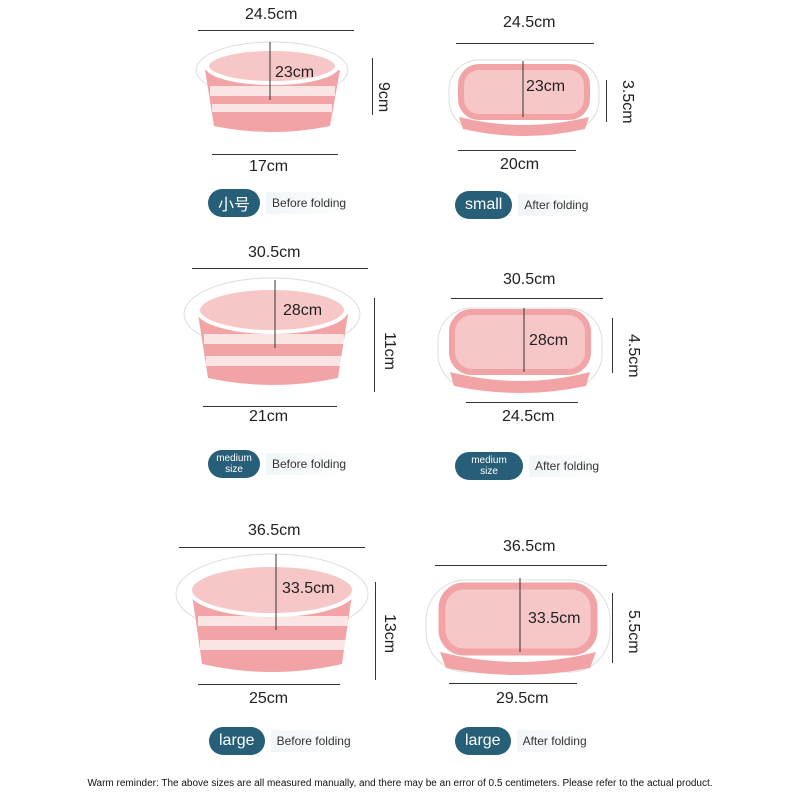 The image size is (800, 800). Describe the element at coordinates (272, 612) in the screenshot. I see `basin-large-unfolded` at that location.